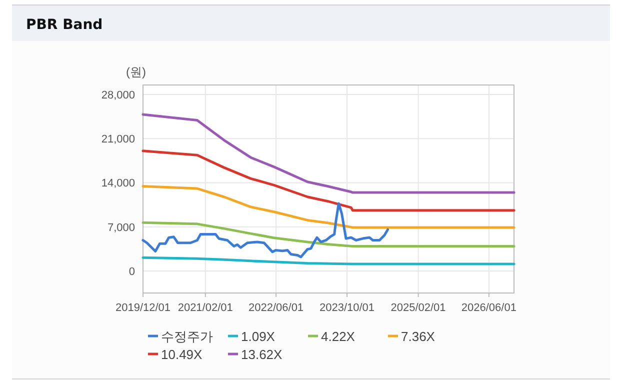 The width and height of the screenshot is (623, 386). I want to click on legend-label: 4.22X, so click(338, 336).